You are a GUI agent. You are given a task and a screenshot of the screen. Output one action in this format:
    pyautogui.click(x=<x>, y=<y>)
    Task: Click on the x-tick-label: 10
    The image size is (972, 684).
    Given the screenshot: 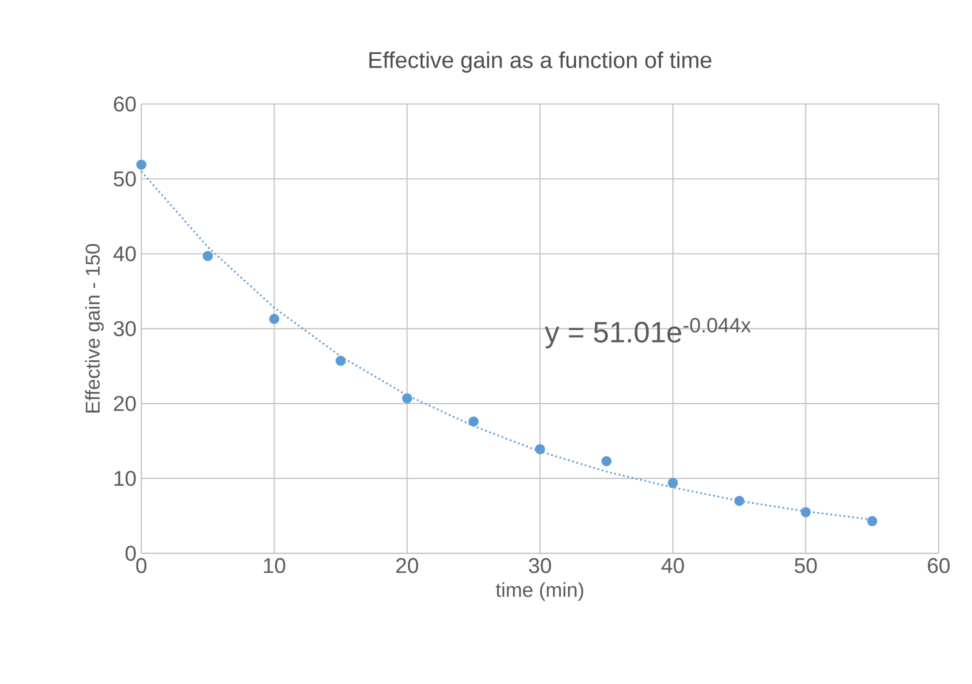 What is the action you would take?
    pyautogui.click(x=275, y=566)
    